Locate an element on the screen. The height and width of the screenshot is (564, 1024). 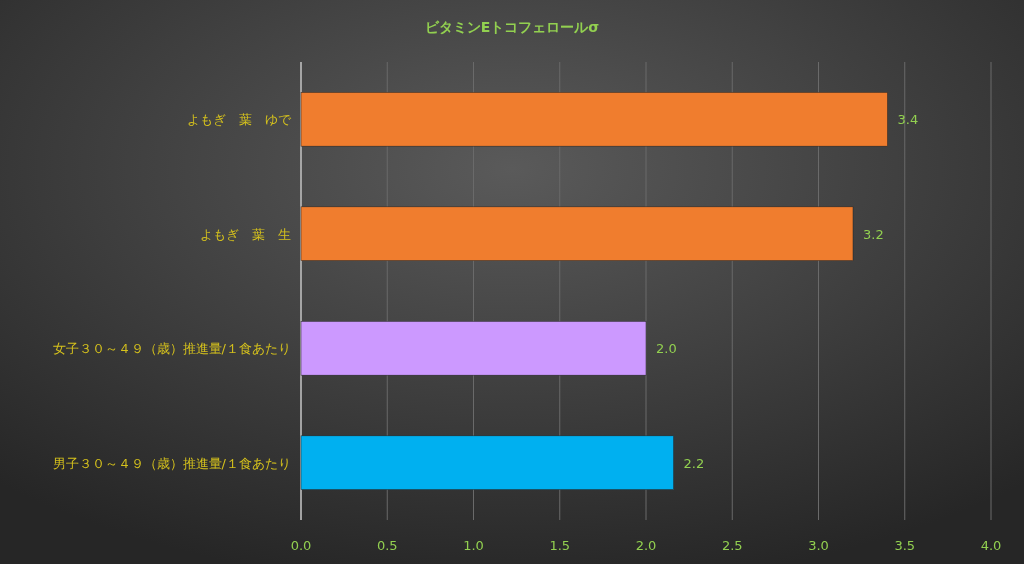
x-tick-label: 4.0 is located at coordinates (991, 545).